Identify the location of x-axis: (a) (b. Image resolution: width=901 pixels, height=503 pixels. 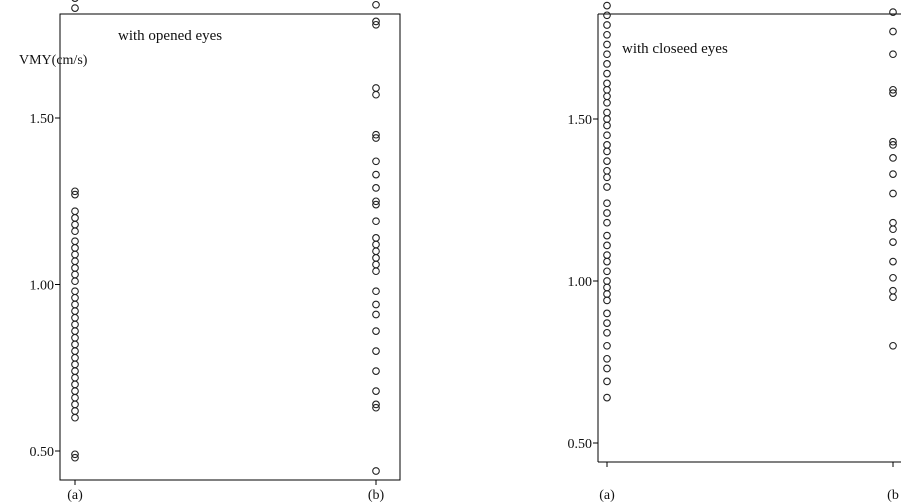
(749, 482).